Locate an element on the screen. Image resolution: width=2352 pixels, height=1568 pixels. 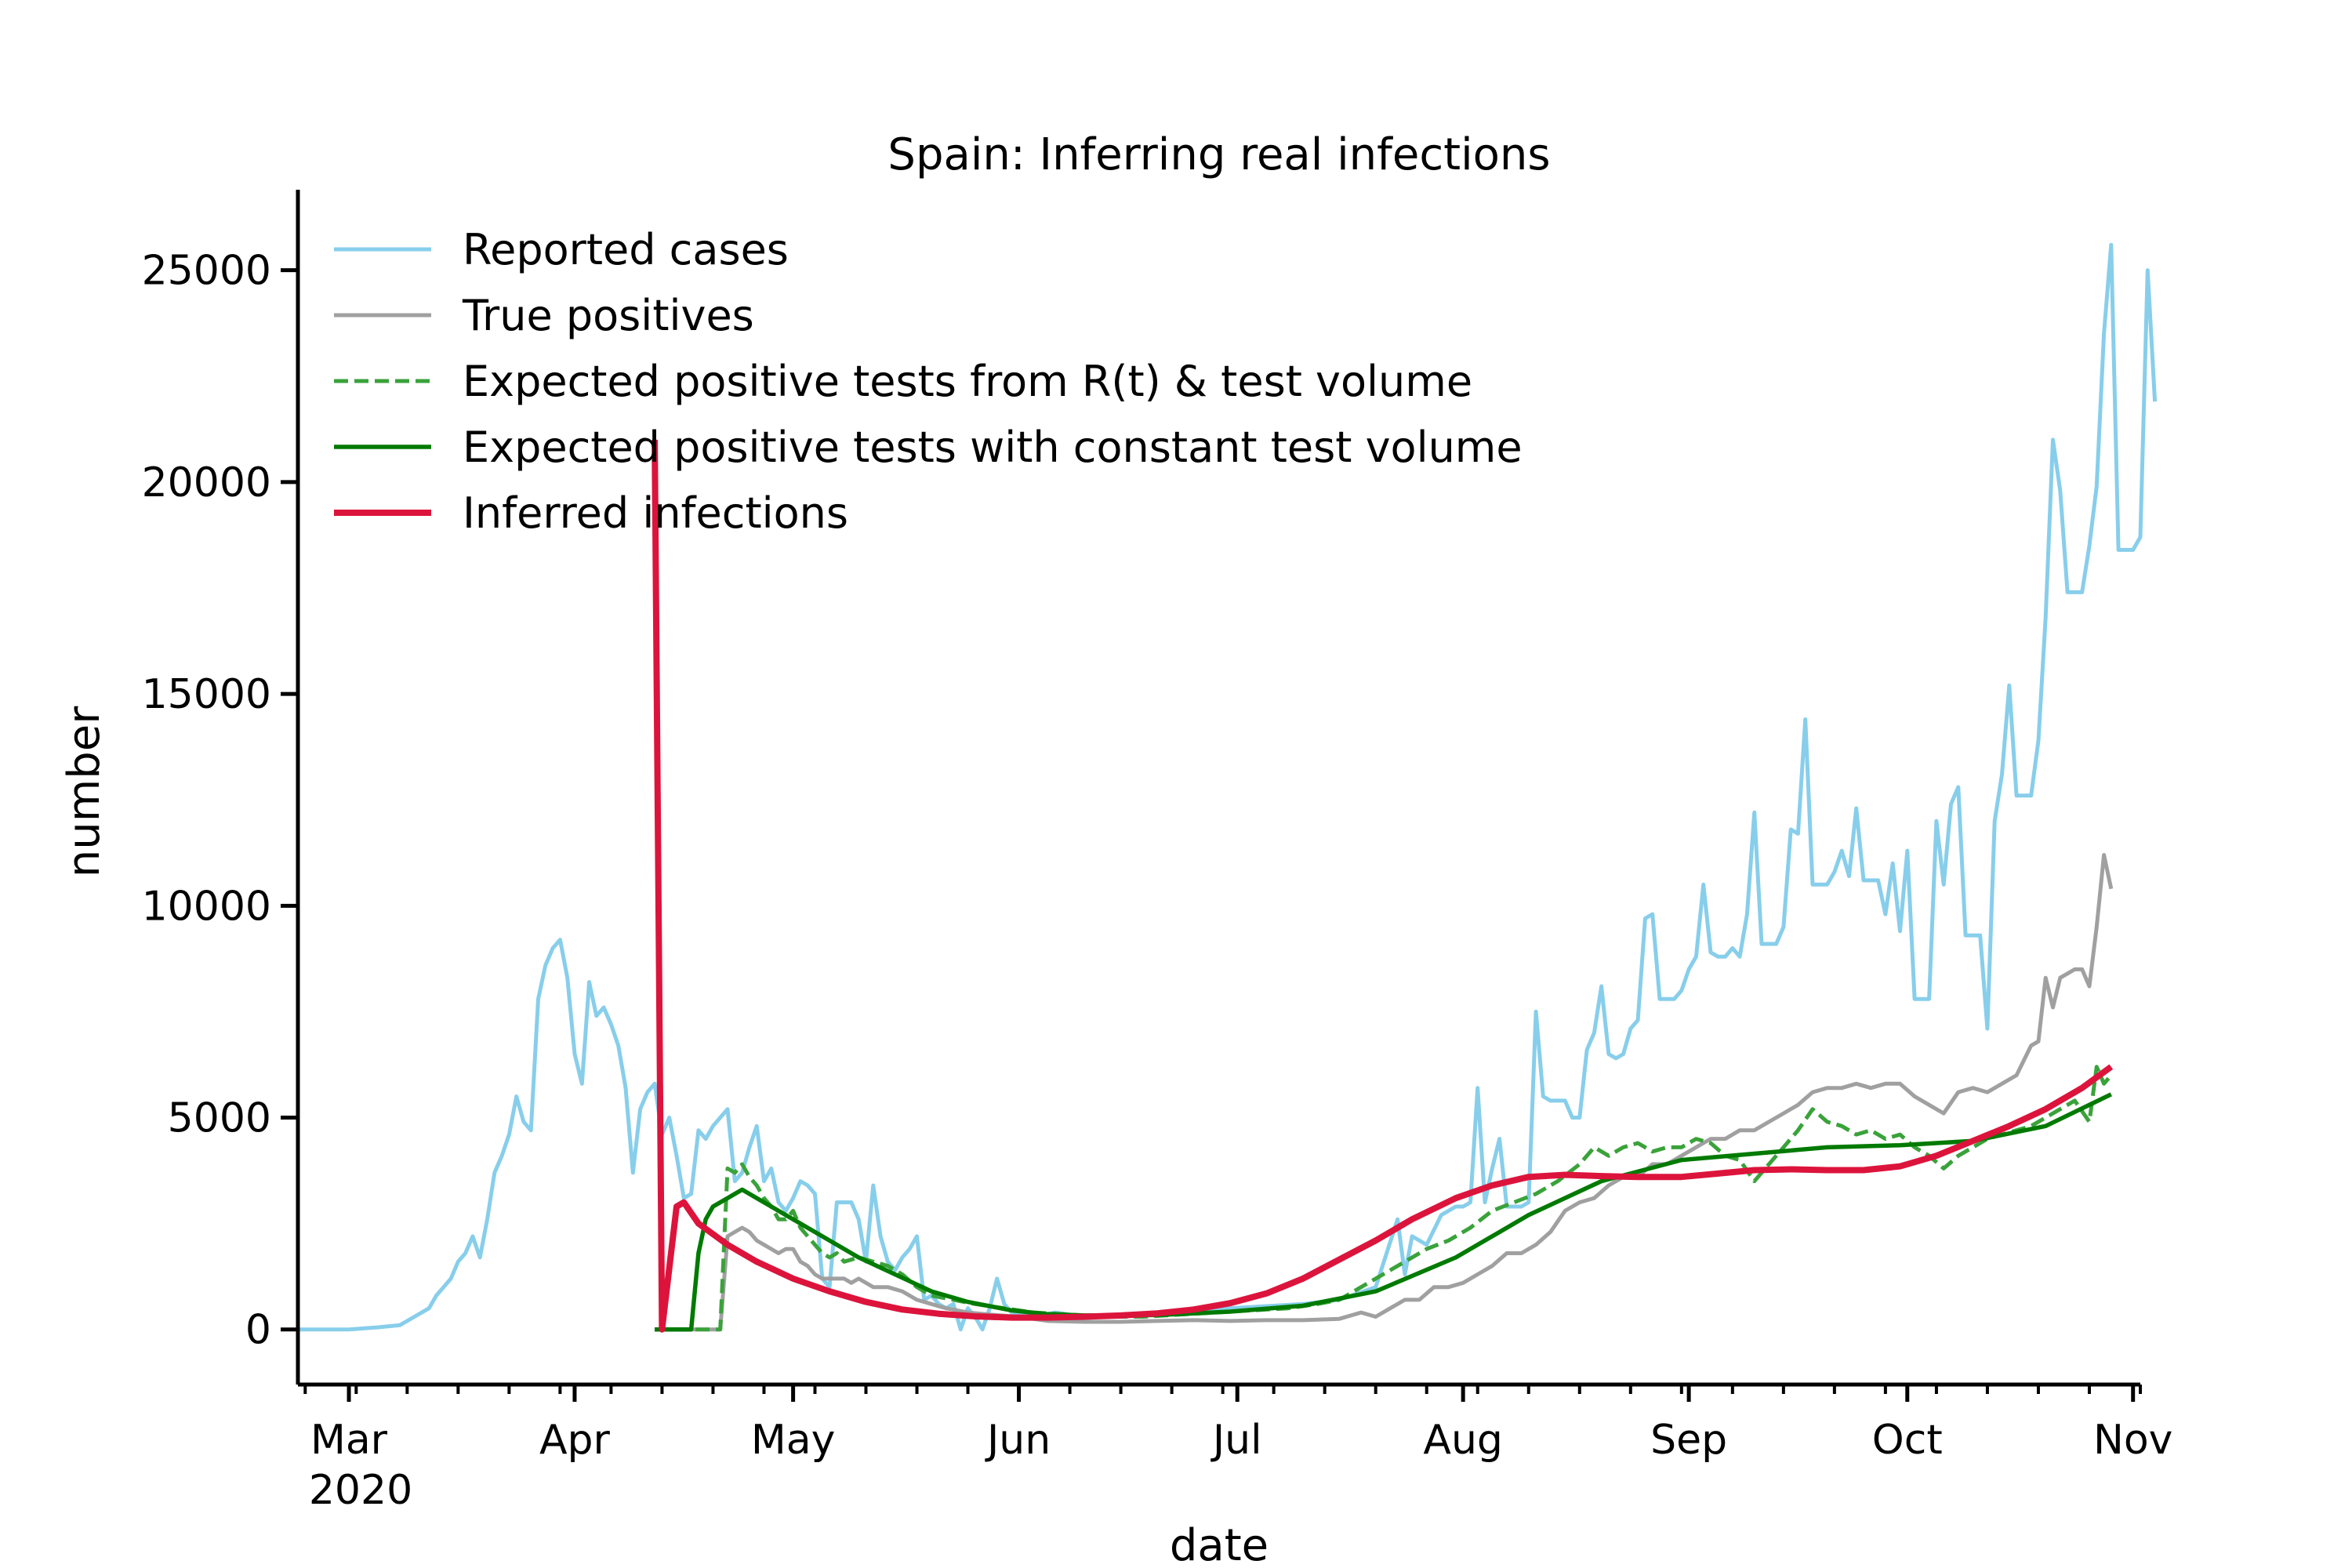
y-axis-label: number is located at coordinates (84, 792).